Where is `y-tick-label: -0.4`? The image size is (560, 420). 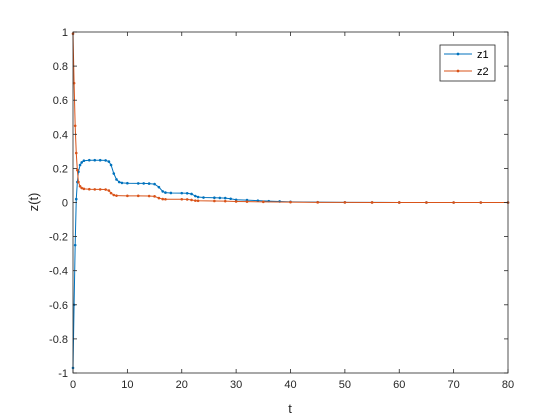 y-tick-label: -0.4 is located at coordinates (58, 272).